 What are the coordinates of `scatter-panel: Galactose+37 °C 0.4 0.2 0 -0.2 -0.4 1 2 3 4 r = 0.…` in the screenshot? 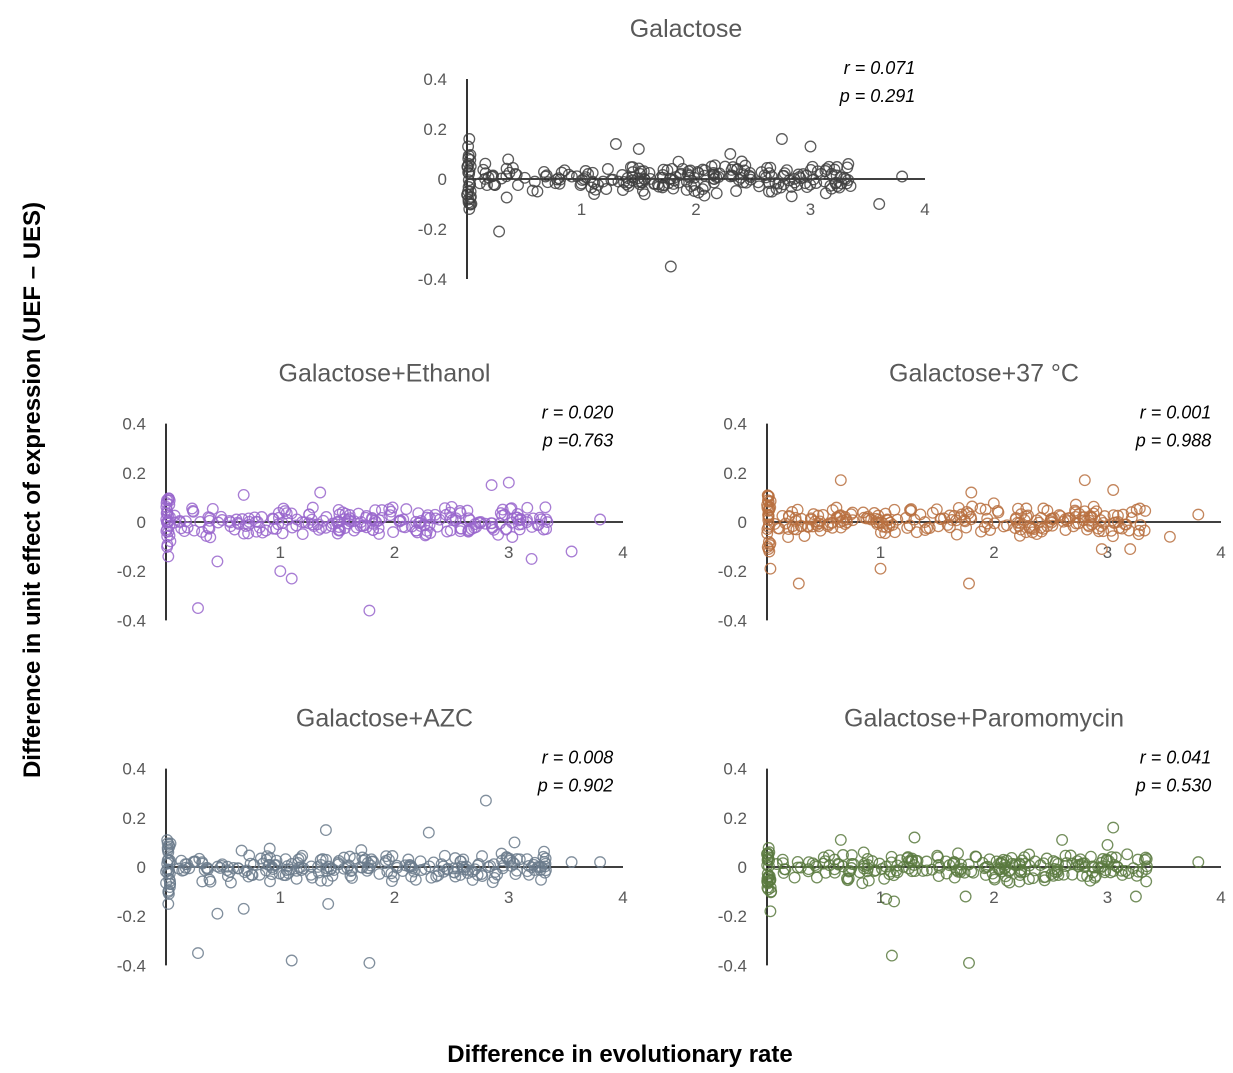 It's located at (972, 495).